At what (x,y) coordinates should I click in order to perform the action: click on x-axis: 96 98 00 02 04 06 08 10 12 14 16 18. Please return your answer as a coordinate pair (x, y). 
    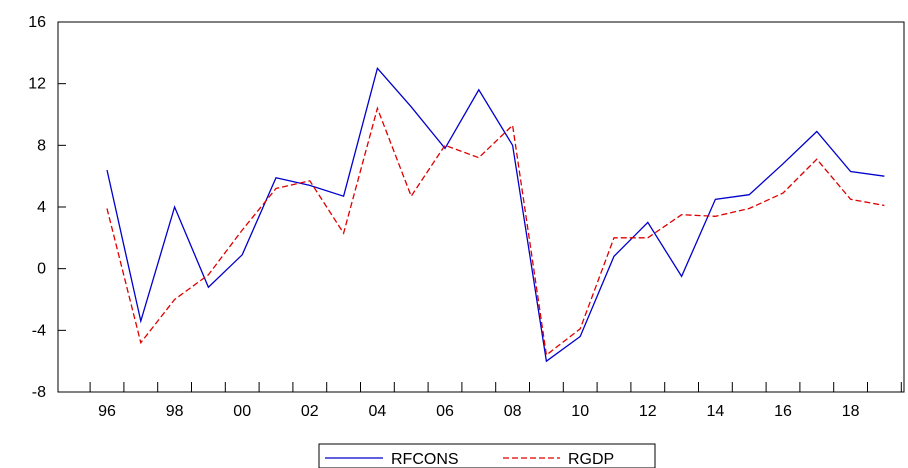
    Looking at the image, I should click on (495, 401).